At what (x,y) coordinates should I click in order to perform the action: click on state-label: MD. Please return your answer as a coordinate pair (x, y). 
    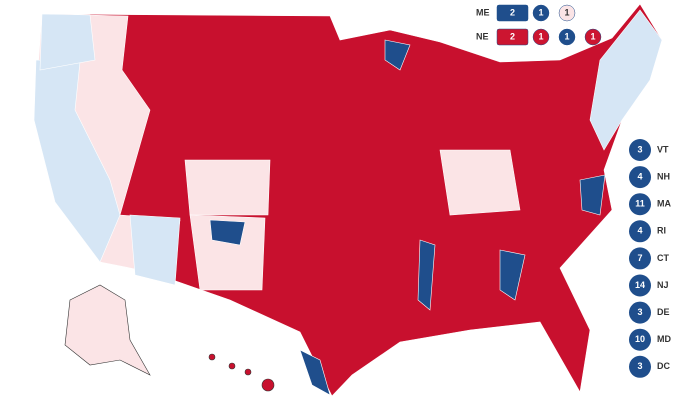
    Looking at the image, I should click on (664, 339).